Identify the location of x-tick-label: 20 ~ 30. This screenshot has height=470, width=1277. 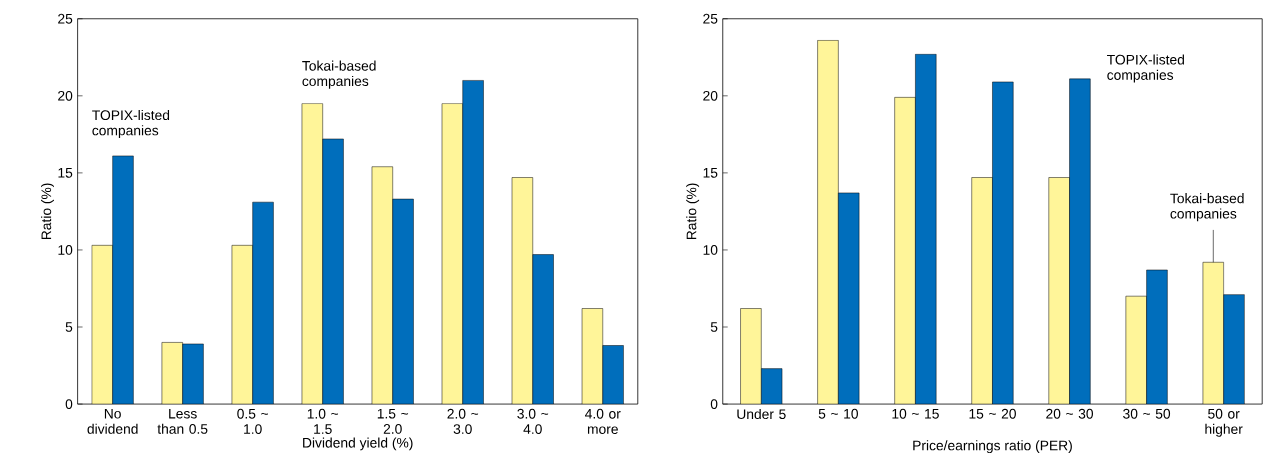
(1070, 413).